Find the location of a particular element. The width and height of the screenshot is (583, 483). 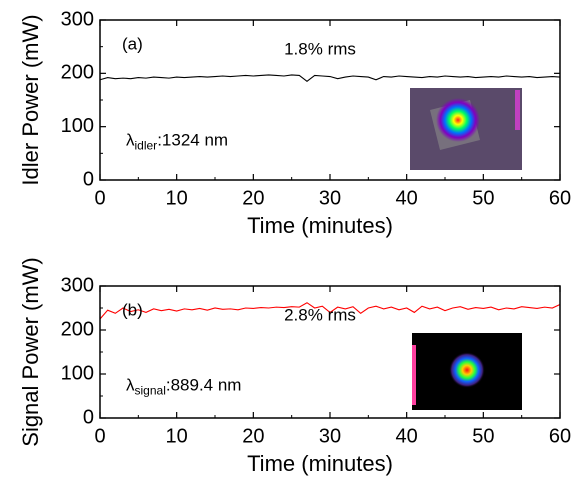

panel-label: (b) is located at coordinates (132, 309).